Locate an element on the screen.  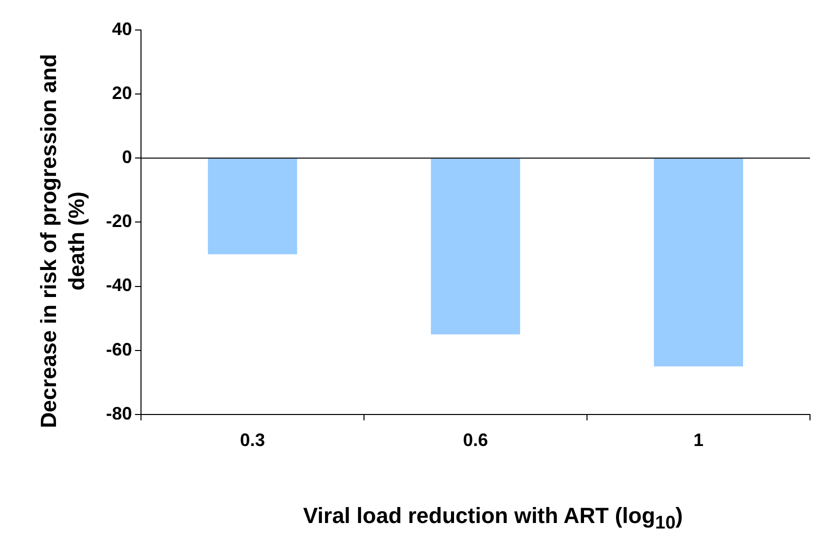
y-tick-label: -80 is located at coordinates (119, 413).